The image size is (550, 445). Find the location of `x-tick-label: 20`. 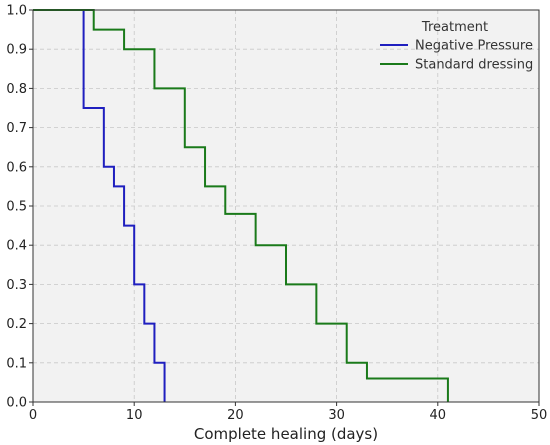

x-tick-label: 20 is located at coordinates (235, 415).